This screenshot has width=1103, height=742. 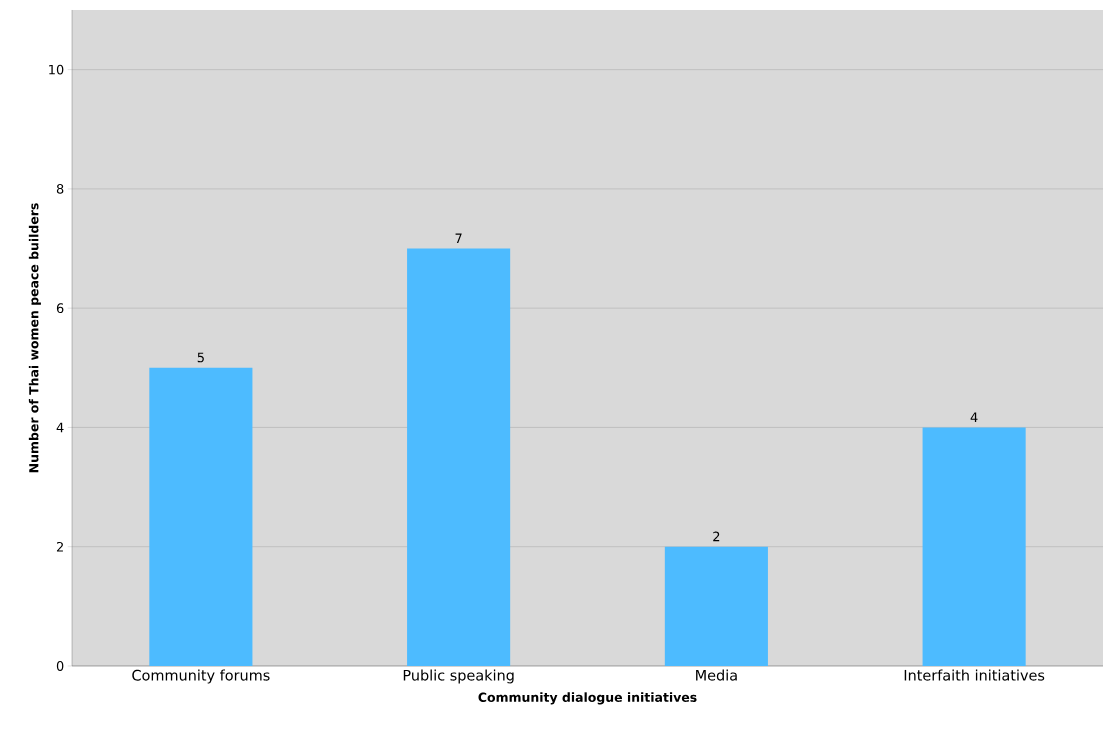 I want to click on x-tick-label: Community forums, so click(x=201, y=676).